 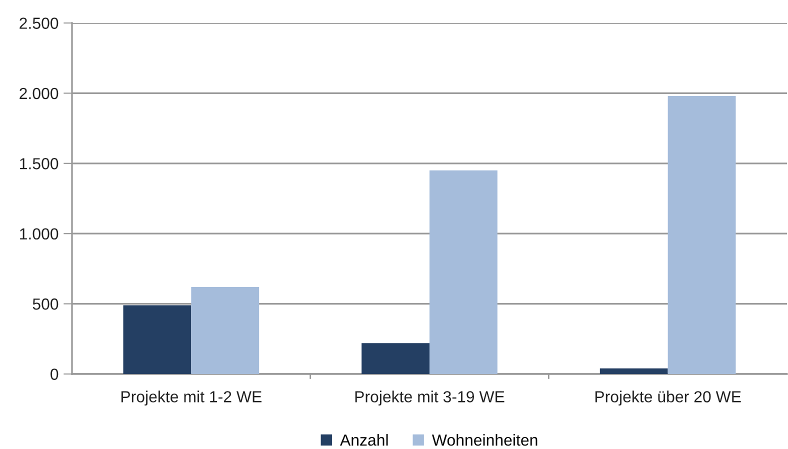 What do you see at coordinates (429, 398) in the screenshot?
I see `x-tick-label: Projekte mit 3-19 WE` at bounding box center [429, 398].